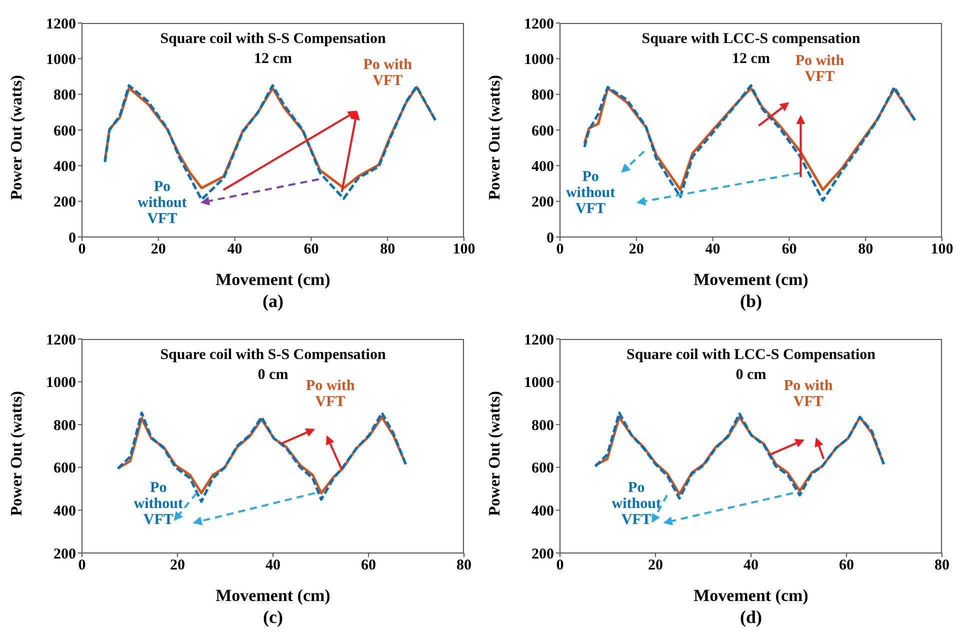  Describe the element at coordinates (273, 617) in the screenshot. I see `text: (c)` at that location.